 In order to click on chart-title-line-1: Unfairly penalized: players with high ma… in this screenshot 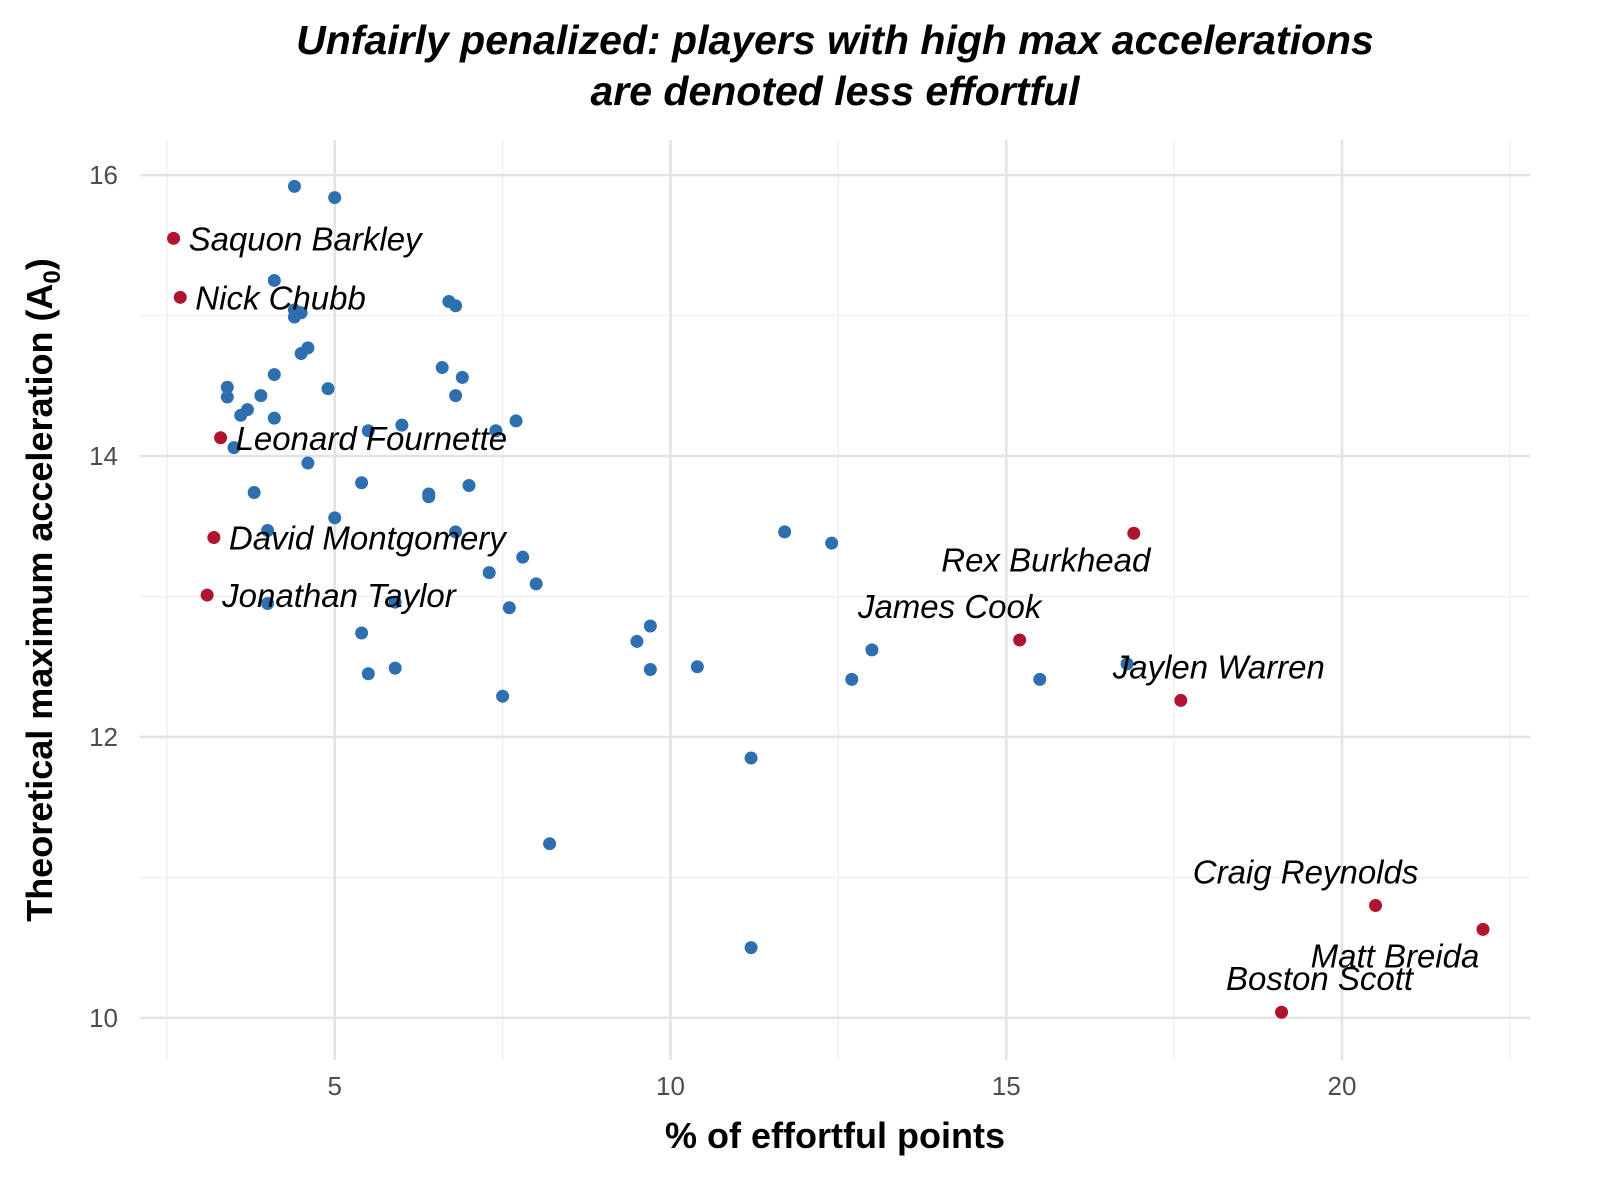, I will do `click(835, 40)`.